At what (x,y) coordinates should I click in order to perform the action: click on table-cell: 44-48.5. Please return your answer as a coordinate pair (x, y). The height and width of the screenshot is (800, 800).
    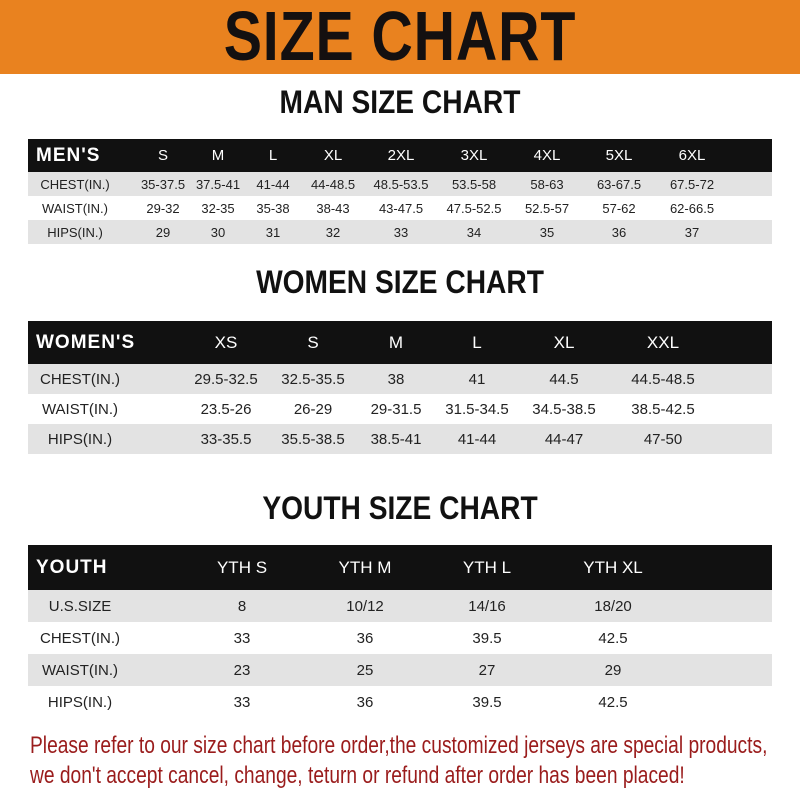
    Looking at the image, I should click on (333, 184).